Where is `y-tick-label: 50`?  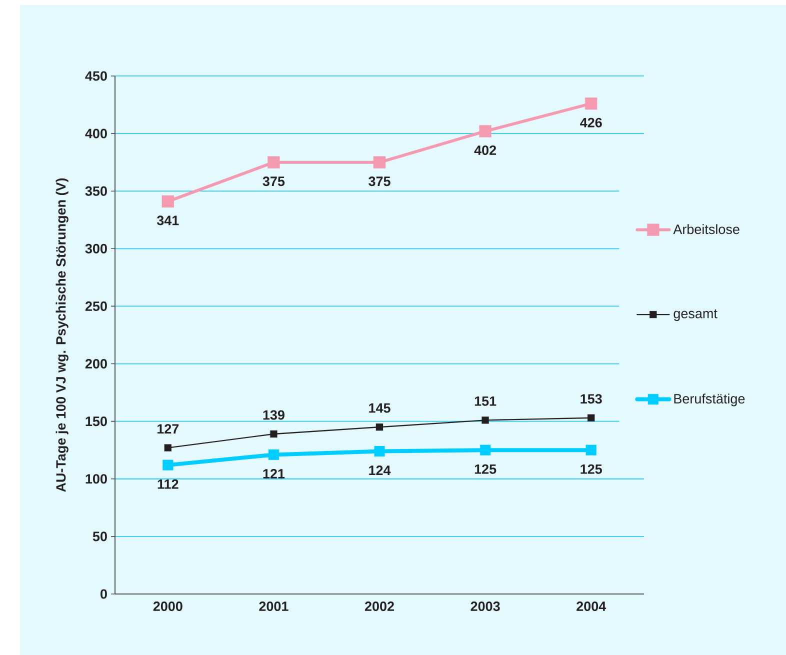 y-tick-label: 50 is located at coordinates (99, 537).